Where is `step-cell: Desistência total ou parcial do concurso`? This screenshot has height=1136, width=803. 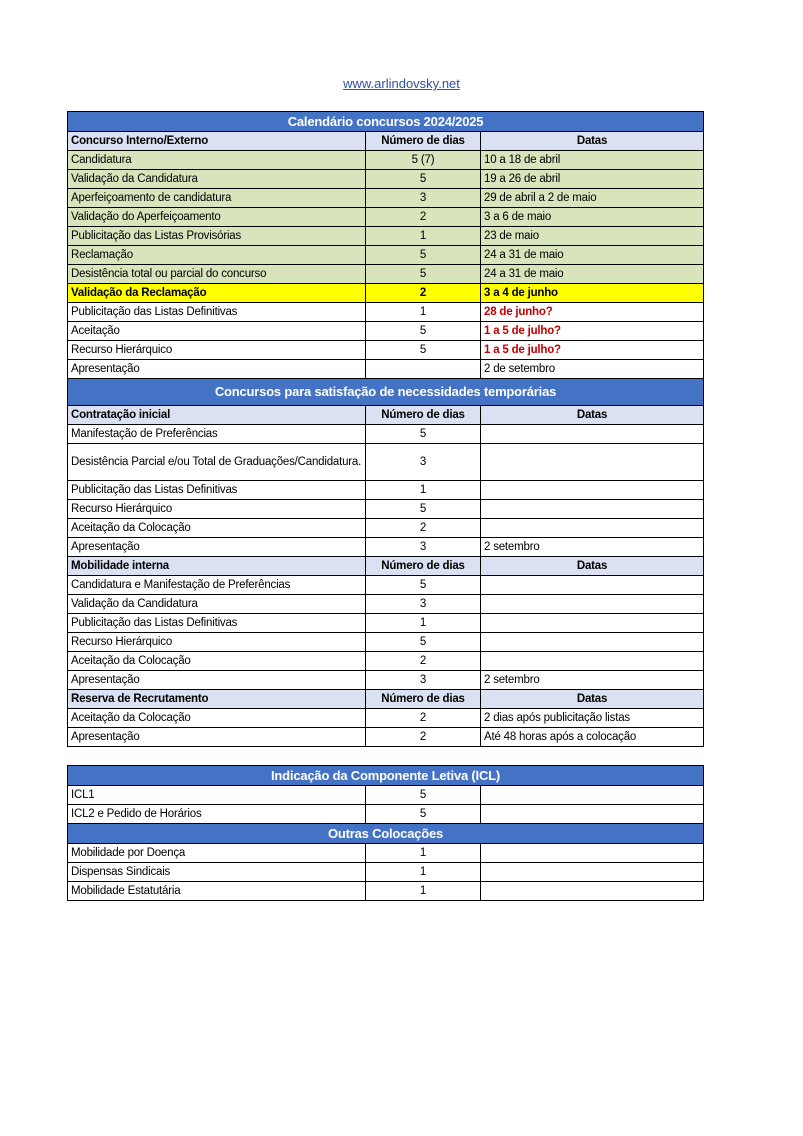
step-cell: Desistência total ou parcial do concurso is located at coordinates (216, 274).